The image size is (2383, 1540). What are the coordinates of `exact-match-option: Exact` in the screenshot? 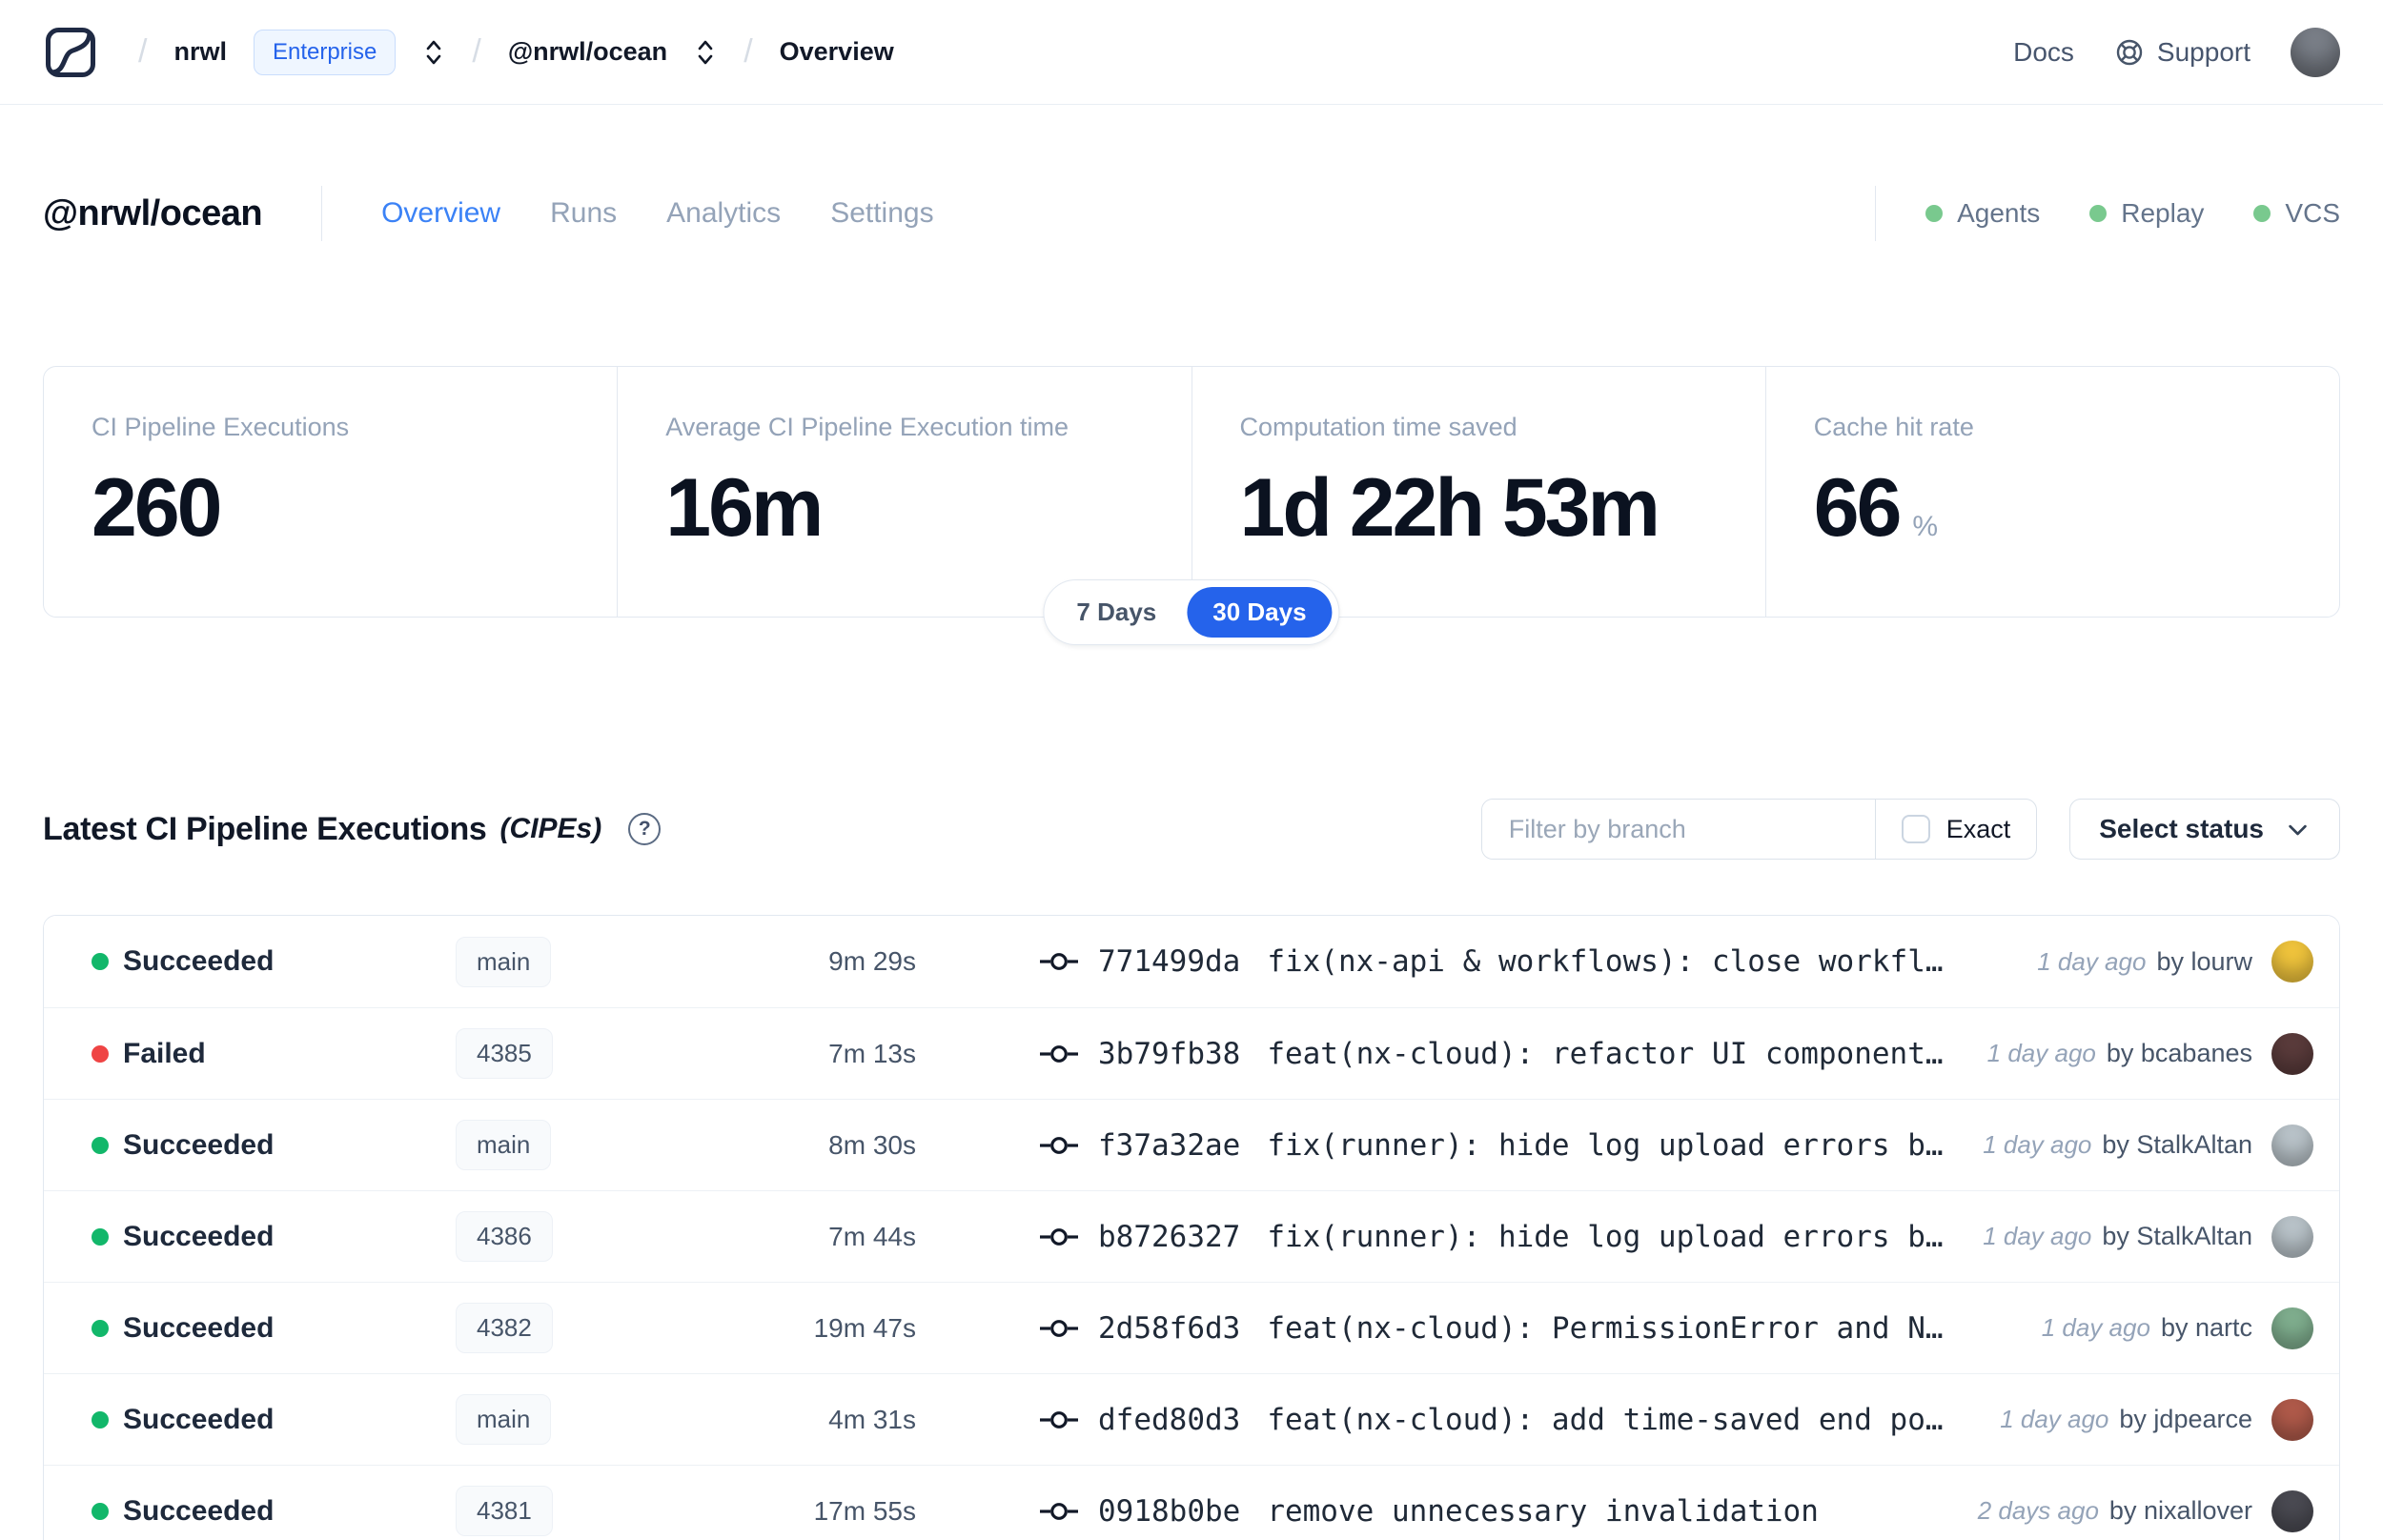 It's located at (1955, 829).